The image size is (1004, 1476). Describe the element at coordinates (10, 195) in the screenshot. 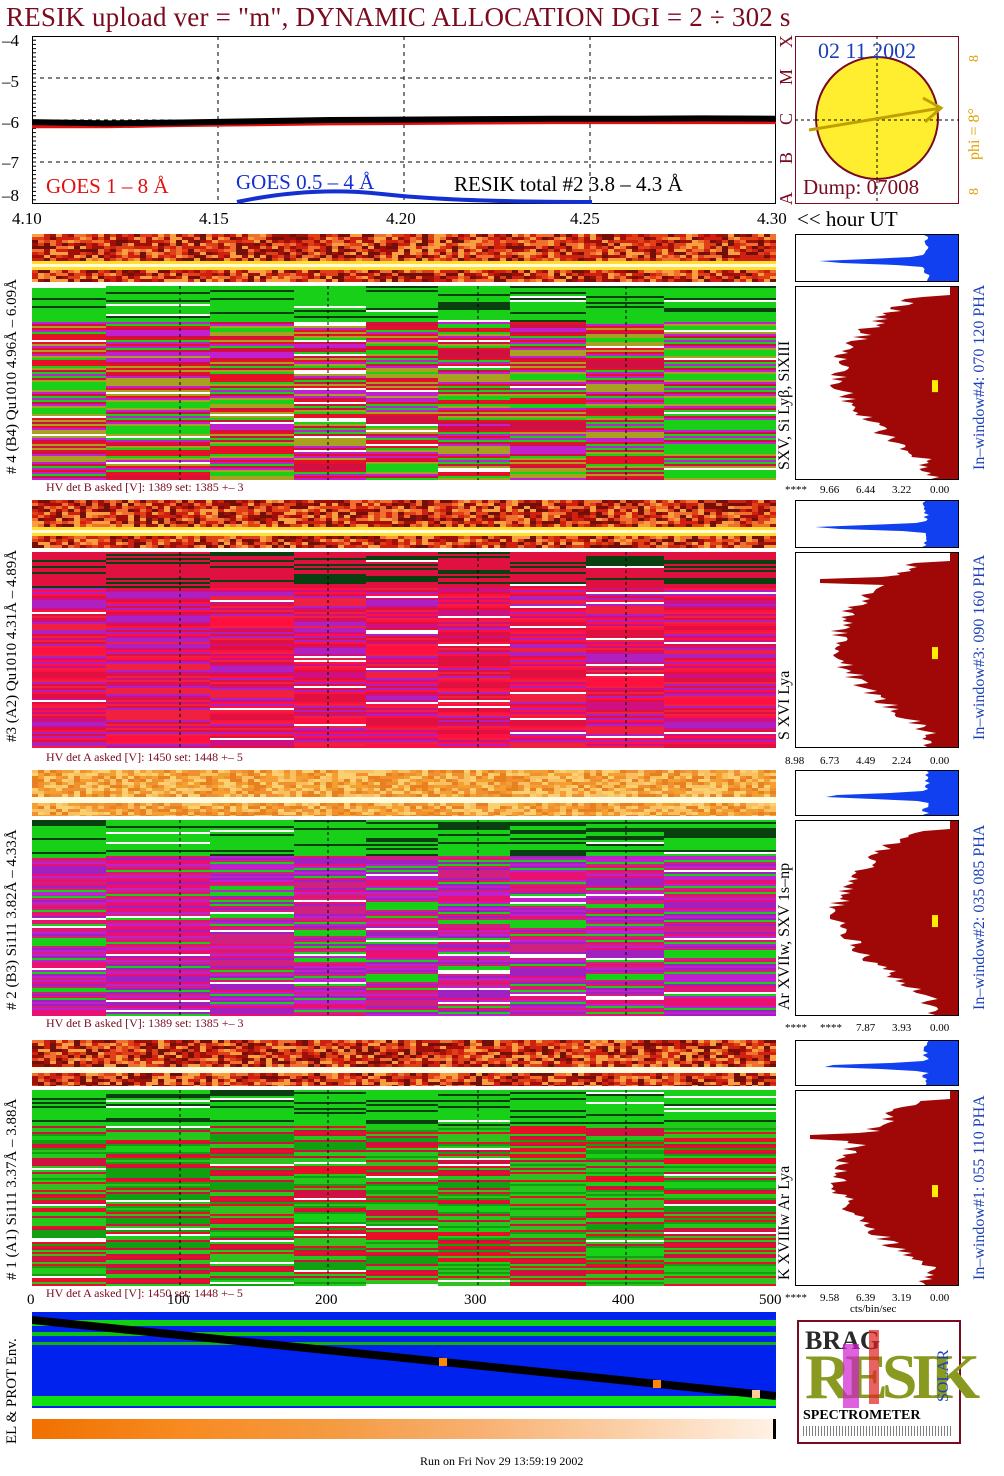

I see `goes-ytick-8: –8` at that location.